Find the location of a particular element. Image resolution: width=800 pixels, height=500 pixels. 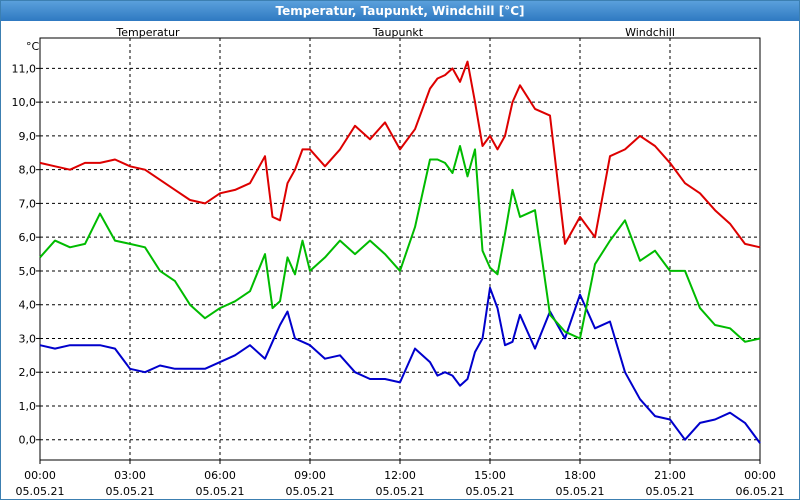

legend-entry-temperatur: Temperatur is located at coordinates (147, 32).